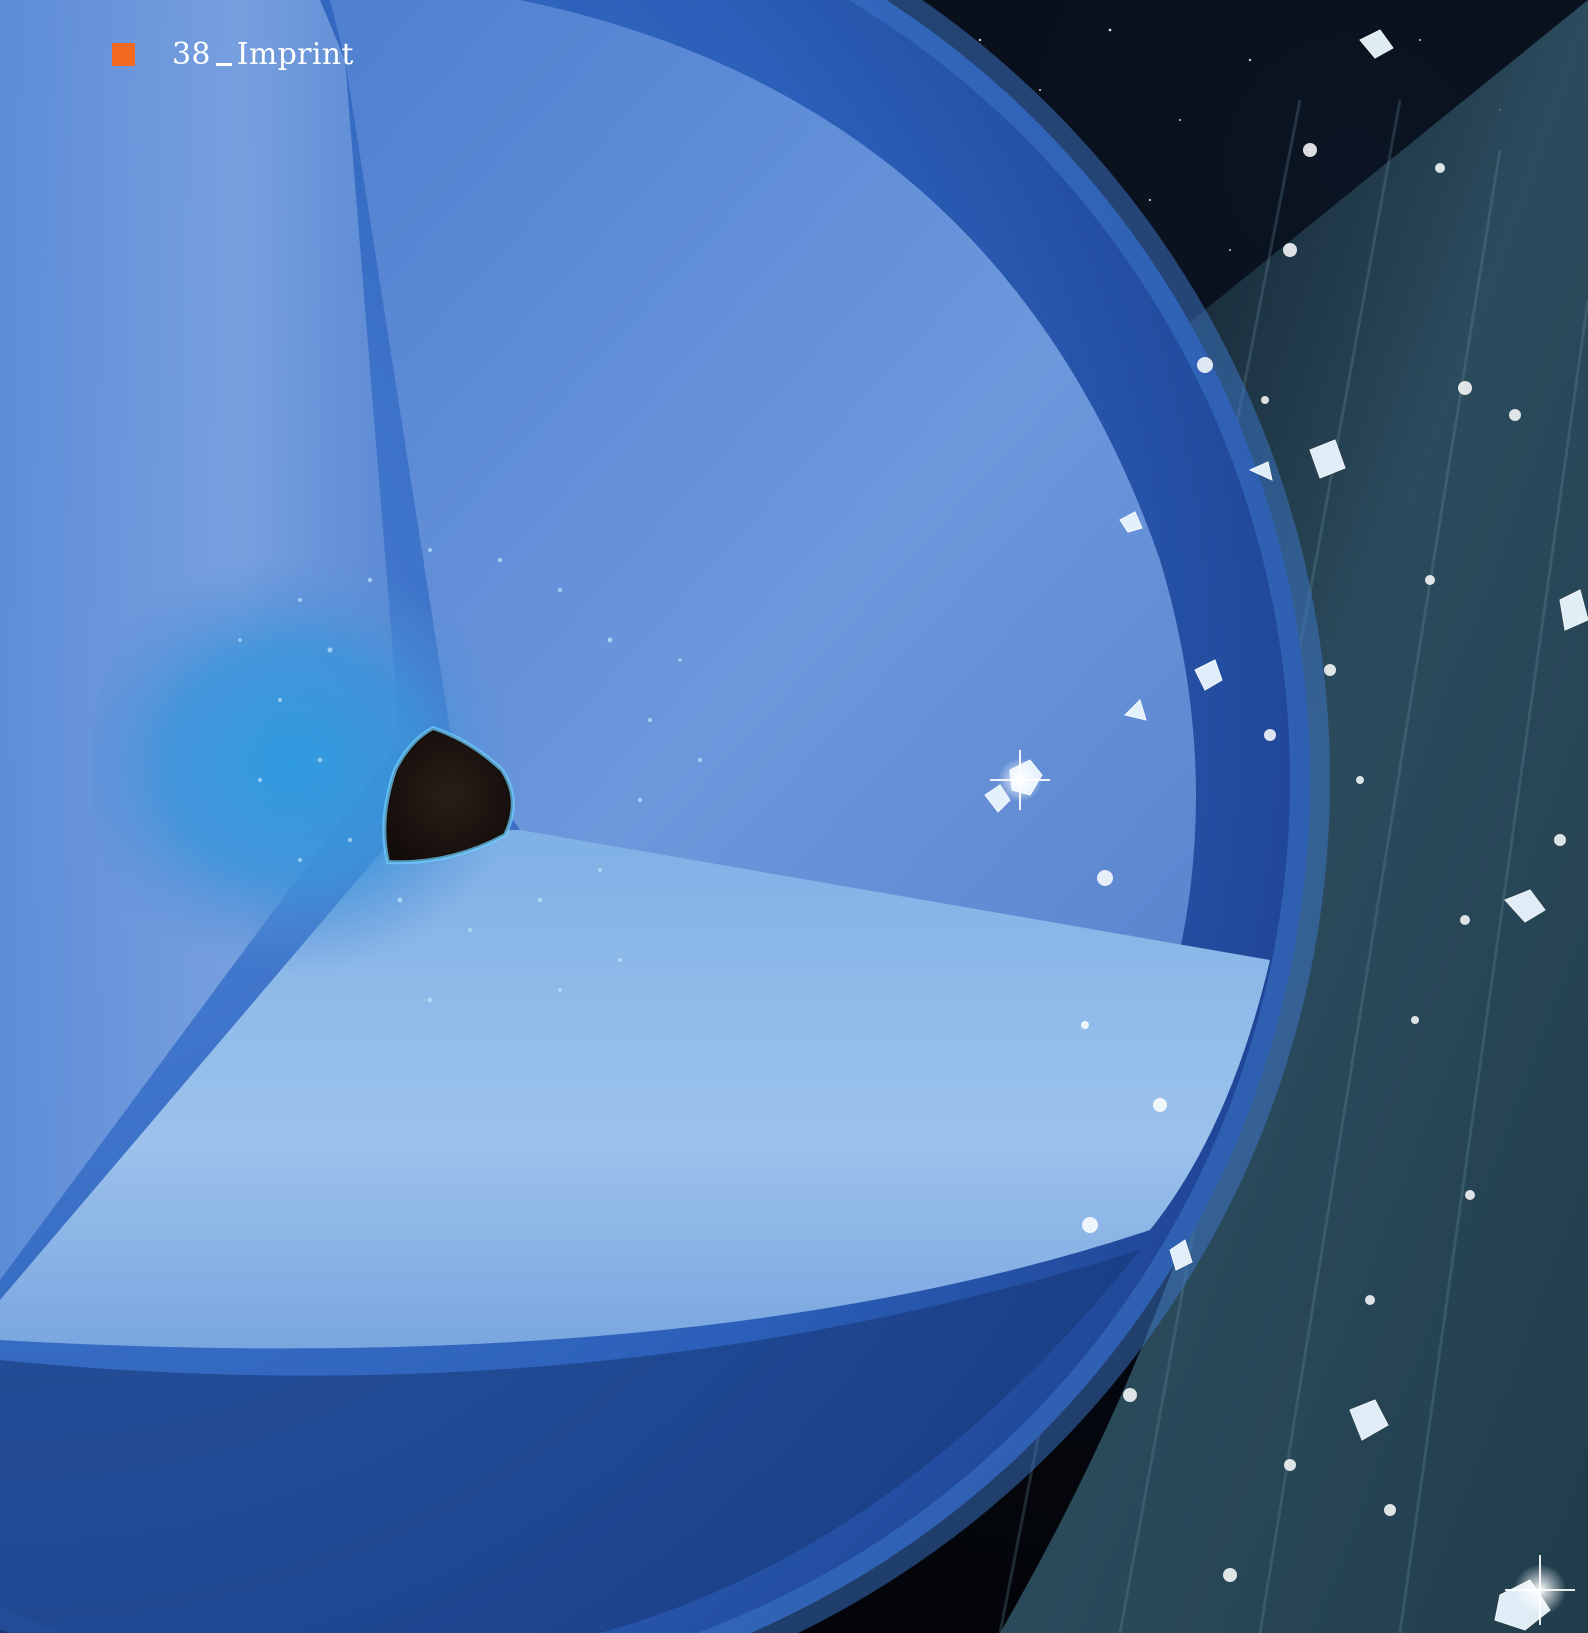 The width and height of the screenshot is (1588, 1633). What do you see at coordinates (295, 54) in the screenshot?
I see `section-title: Imprint` at bounding box center [295, 54].